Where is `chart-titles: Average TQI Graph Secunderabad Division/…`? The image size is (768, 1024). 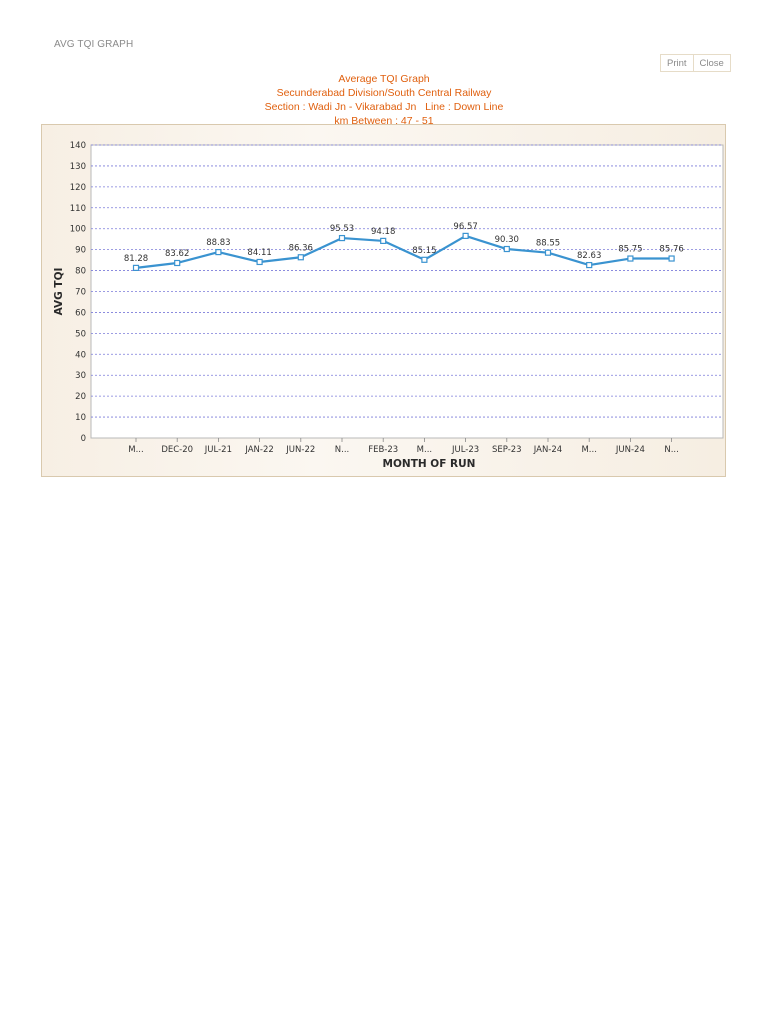 chart-titles: Average TQI Graph Secunderabad Division/… is located at coordinates (384, 100).